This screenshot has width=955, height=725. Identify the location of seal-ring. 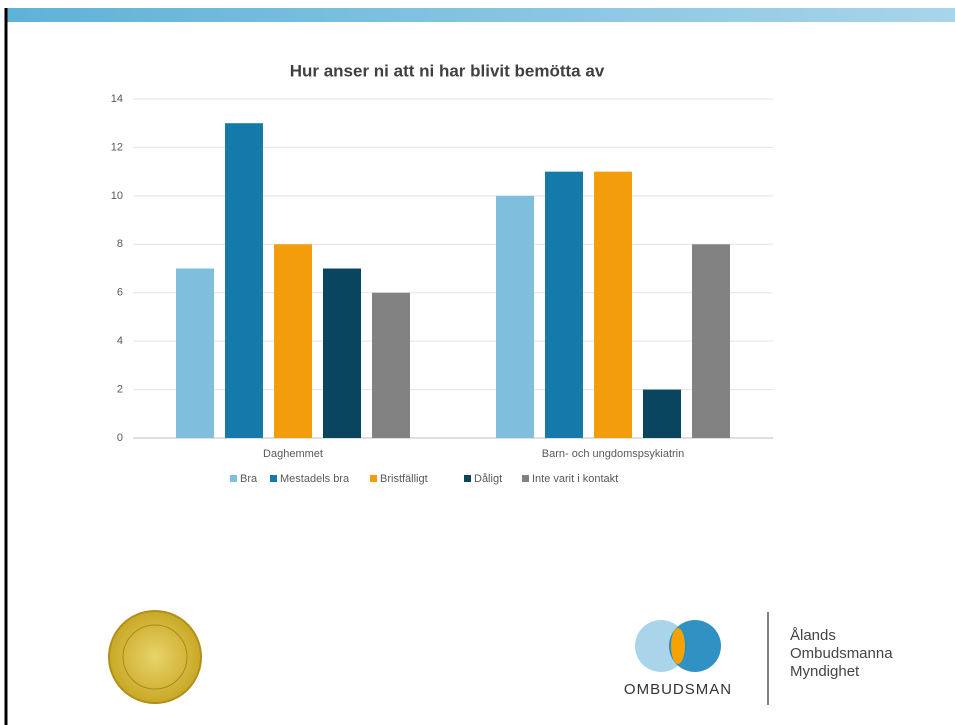
(155, 657).